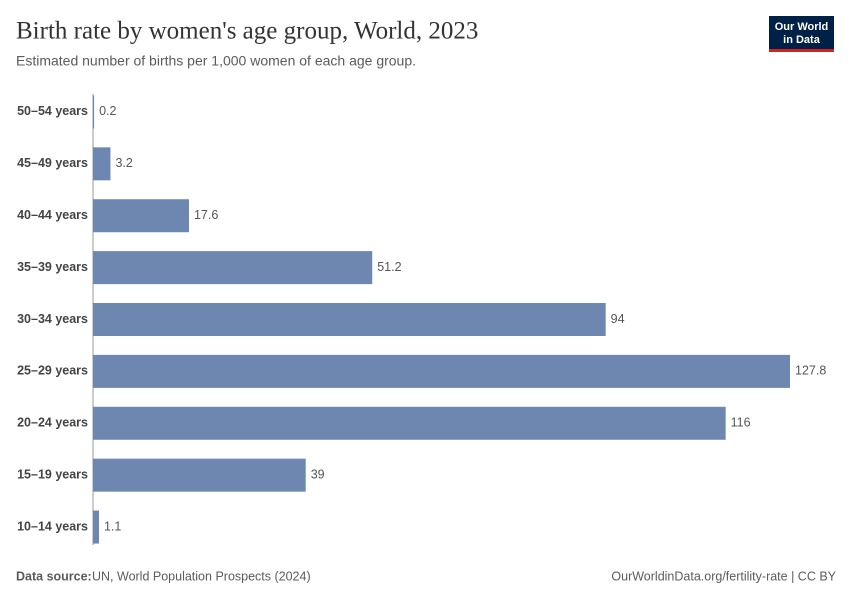 The height and width of the screenshot is (600, 850). What do you see at coordinates (123, 163) in the screenshot?
I see `value-label: 3.2` at bounding box center [123, 163].